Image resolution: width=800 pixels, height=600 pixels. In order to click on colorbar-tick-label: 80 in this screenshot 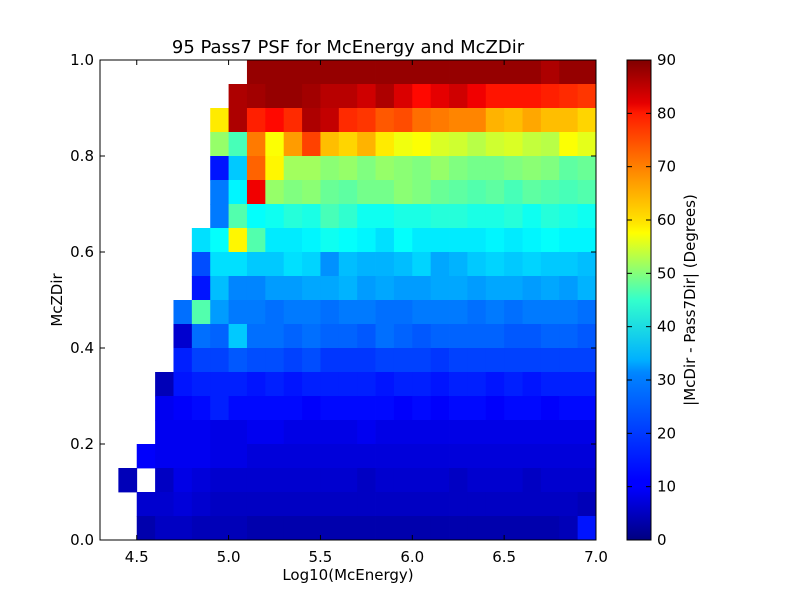, I will do `click(666, 113)`.